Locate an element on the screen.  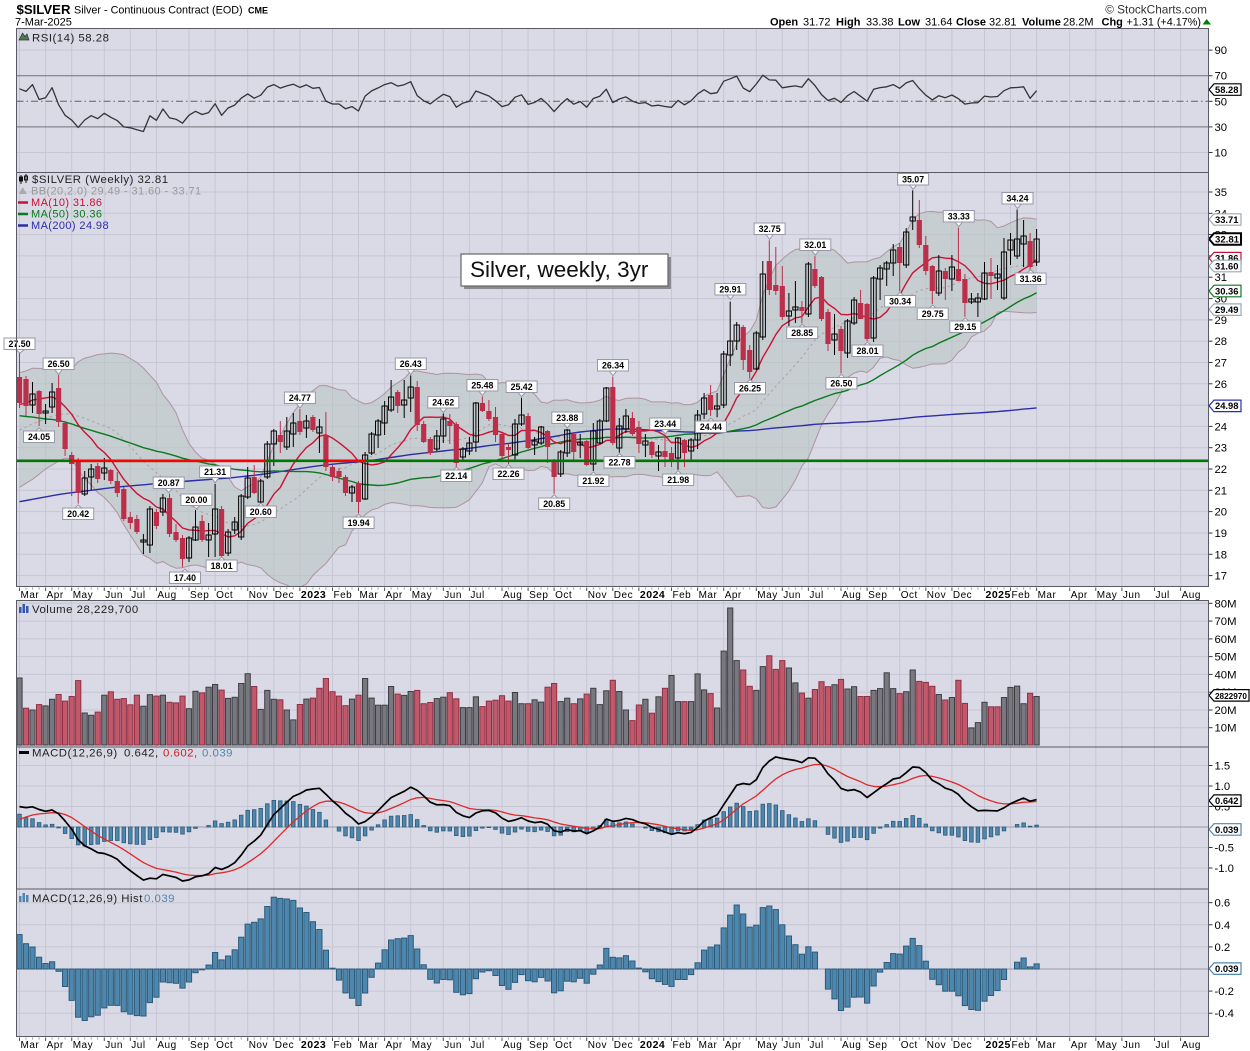
svg-text: 31.86 is located at coordinates (1226, 258).